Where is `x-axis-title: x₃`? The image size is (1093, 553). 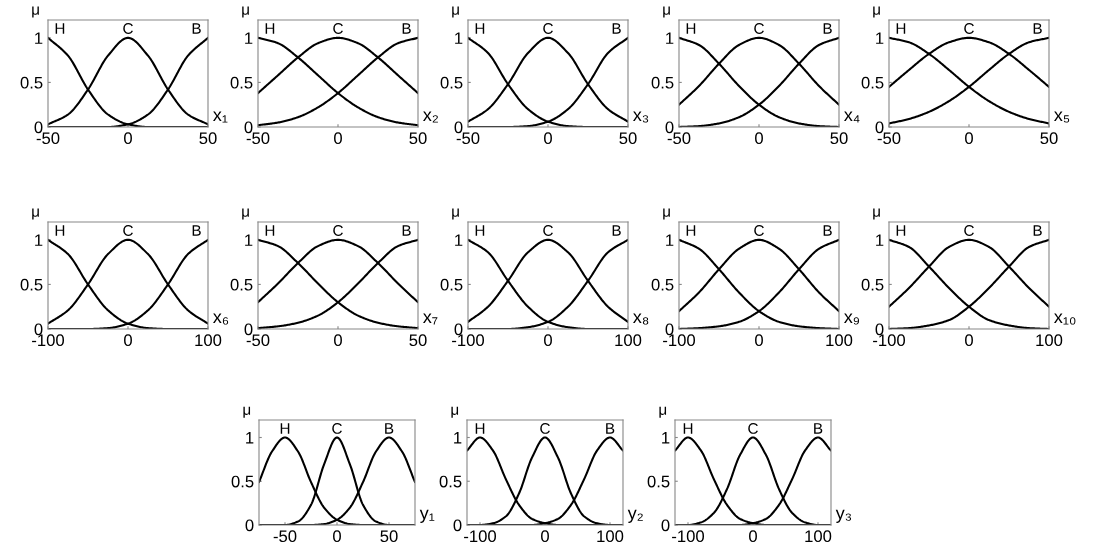
x-axis-title: x₃ is located at coordinates (641, 117).